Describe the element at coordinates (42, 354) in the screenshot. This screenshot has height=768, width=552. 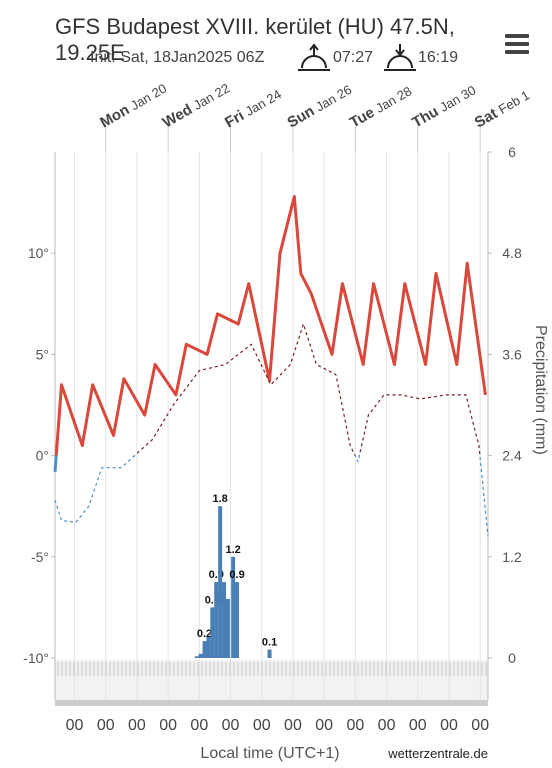
I see `y-tick-label: 5°` at that location.